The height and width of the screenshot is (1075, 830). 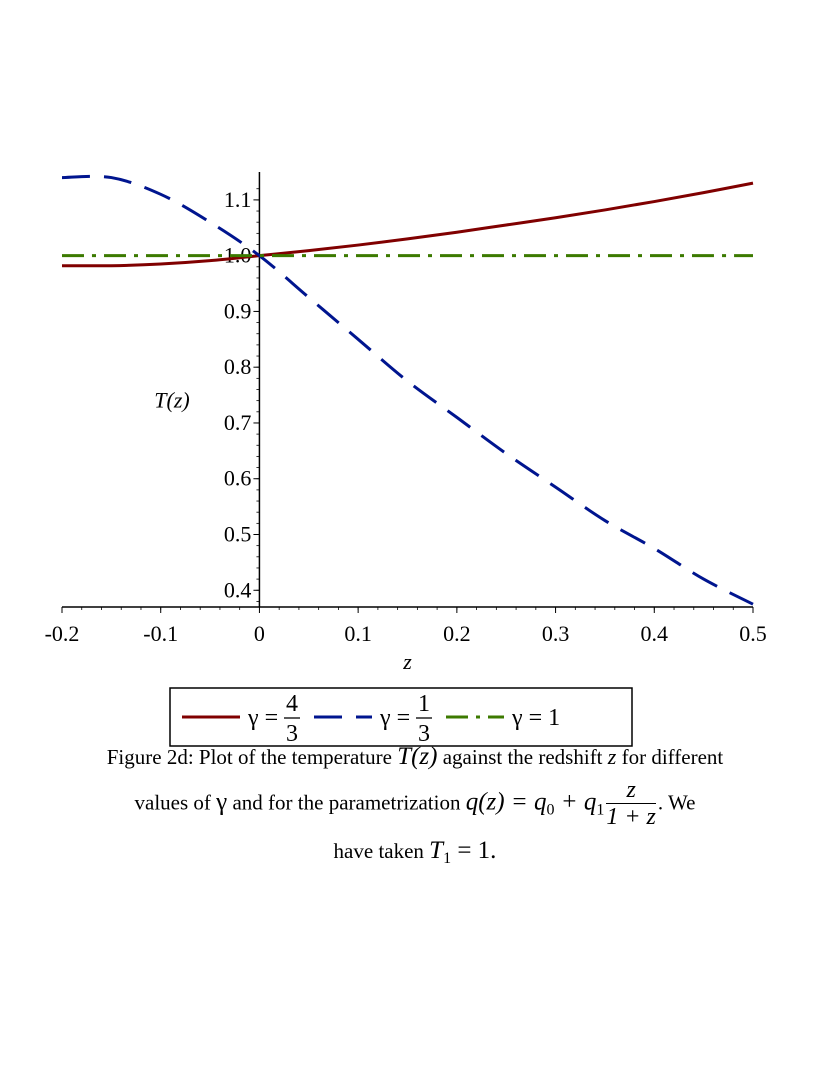 What do you see at coordinates (62, 633) in the screenshot?
I see `x-tick-label: -0.2` at bounding box center [62, 633].